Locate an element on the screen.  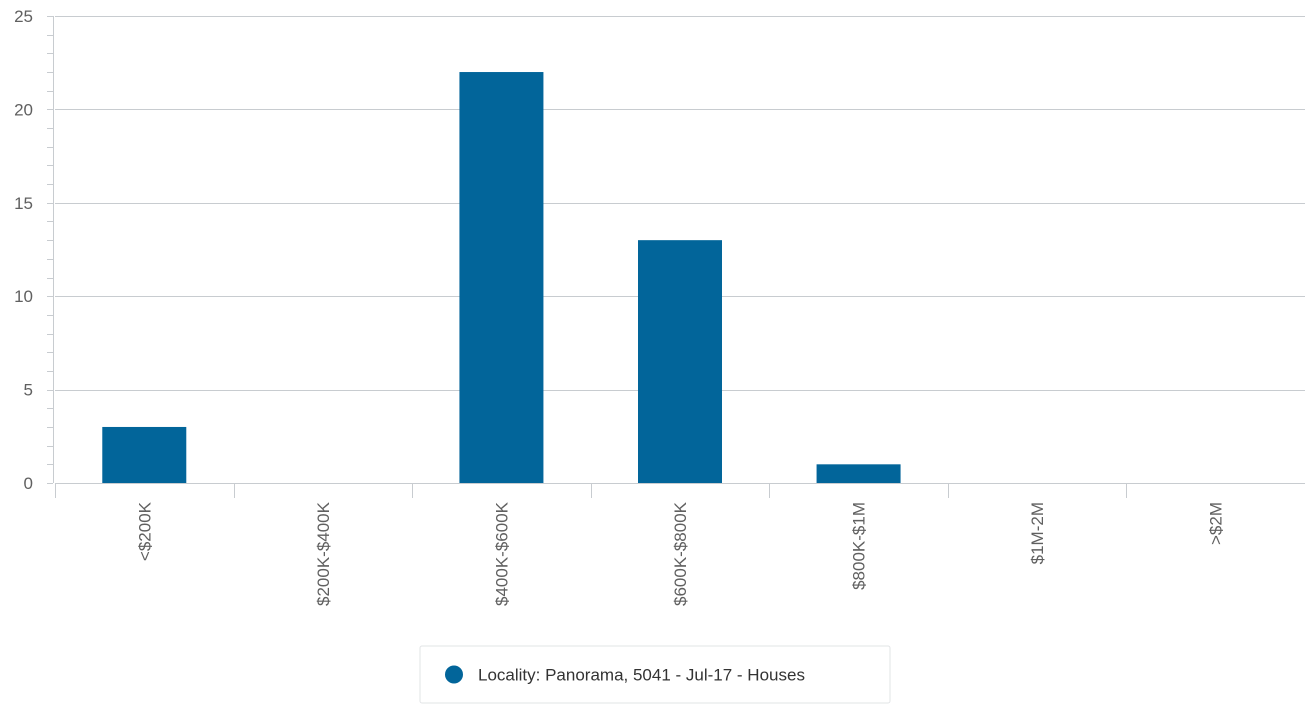
x-tick-label: $1M-2M is located at coordinates (1037, 533).